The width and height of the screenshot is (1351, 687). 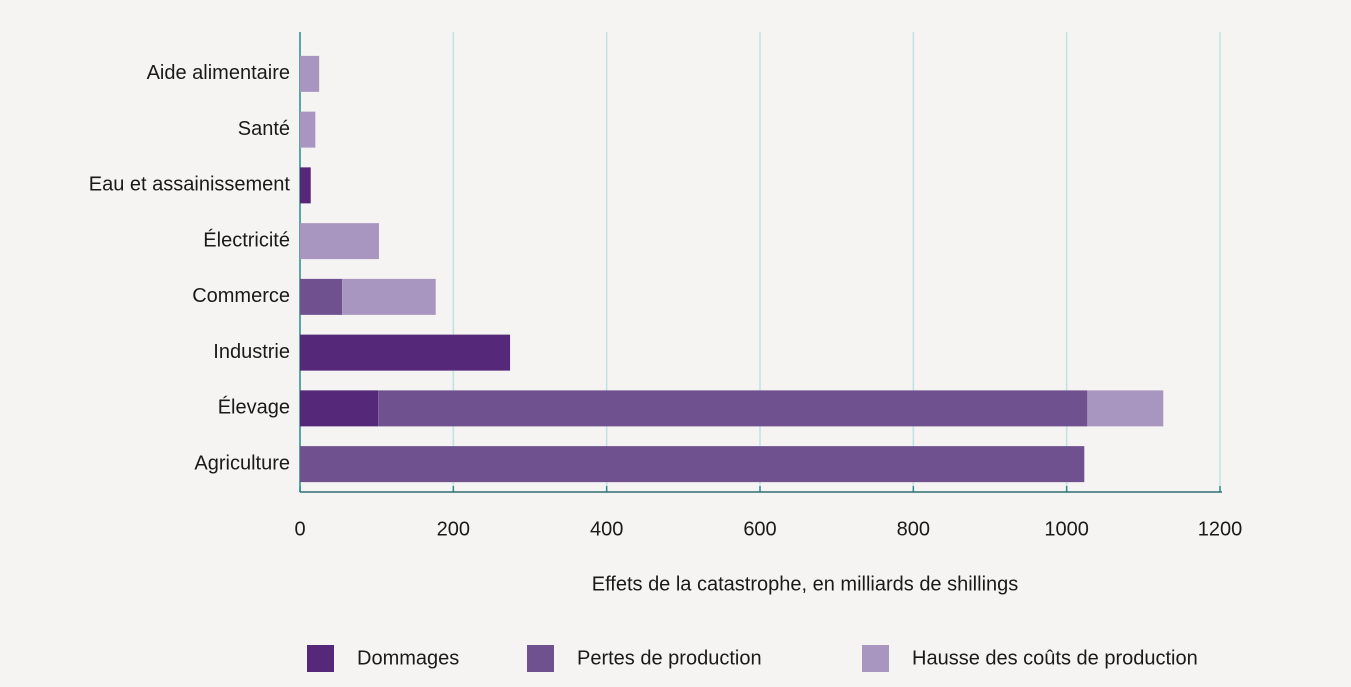 What do you see at coordinates (190, 185) in the screenshot?
I see `y-tick-label: Eau et assainissement` at bounding box center [190, 185].